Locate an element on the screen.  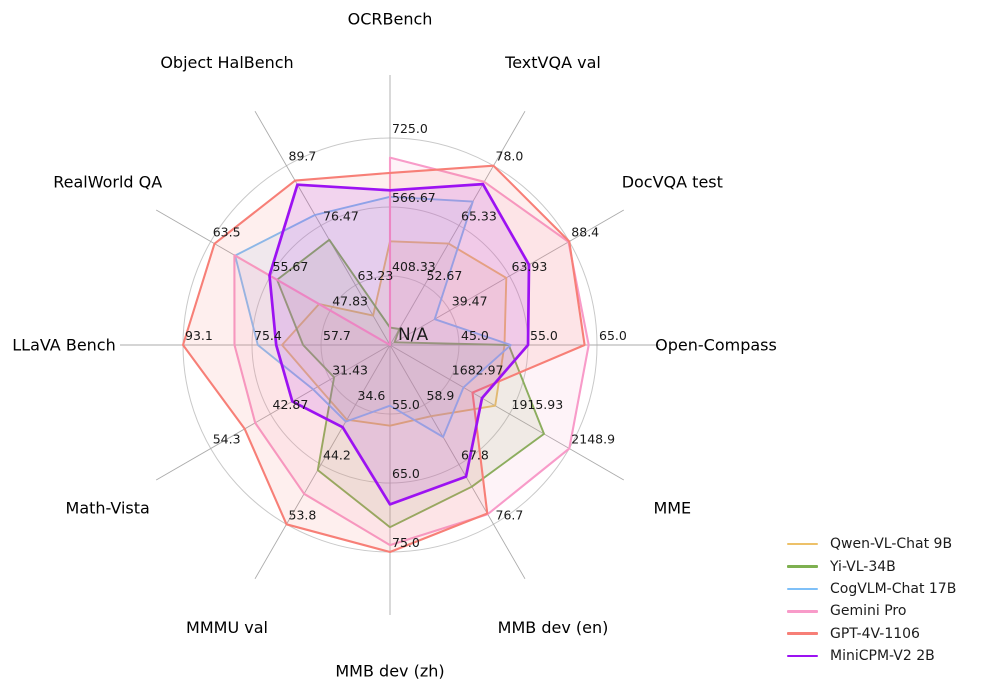
legend-swatch-gemini-pro is located at coordinates (802, 611).